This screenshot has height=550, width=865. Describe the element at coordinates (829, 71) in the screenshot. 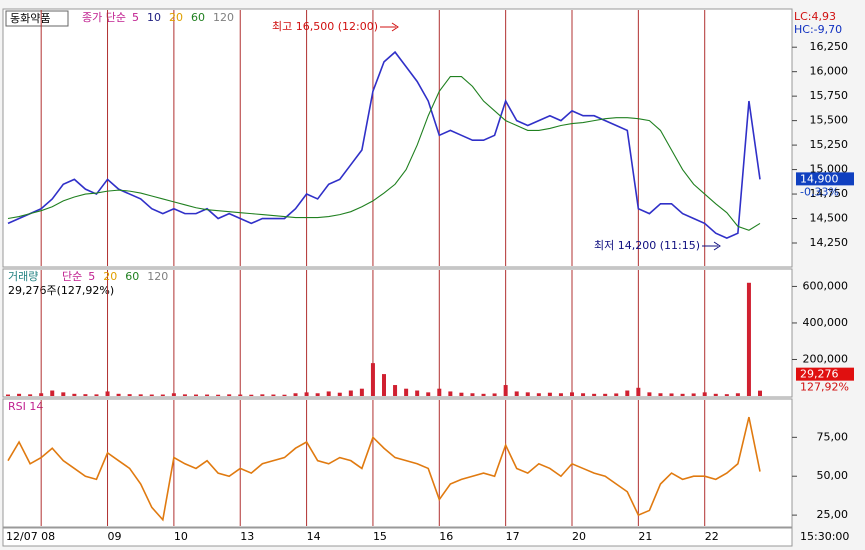

I see `y-tick-label: 16,000` at that location.